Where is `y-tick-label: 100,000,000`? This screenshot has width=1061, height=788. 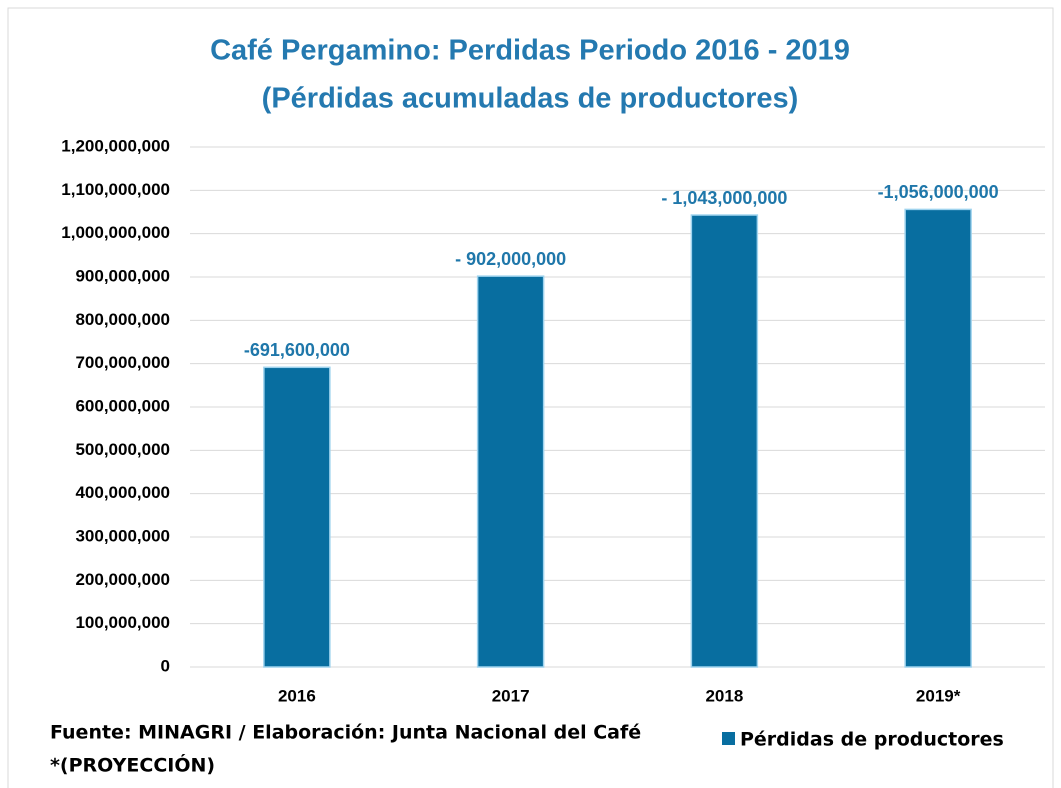 y-tick-label: 100,000,000 is located at coordinates (122, 622).